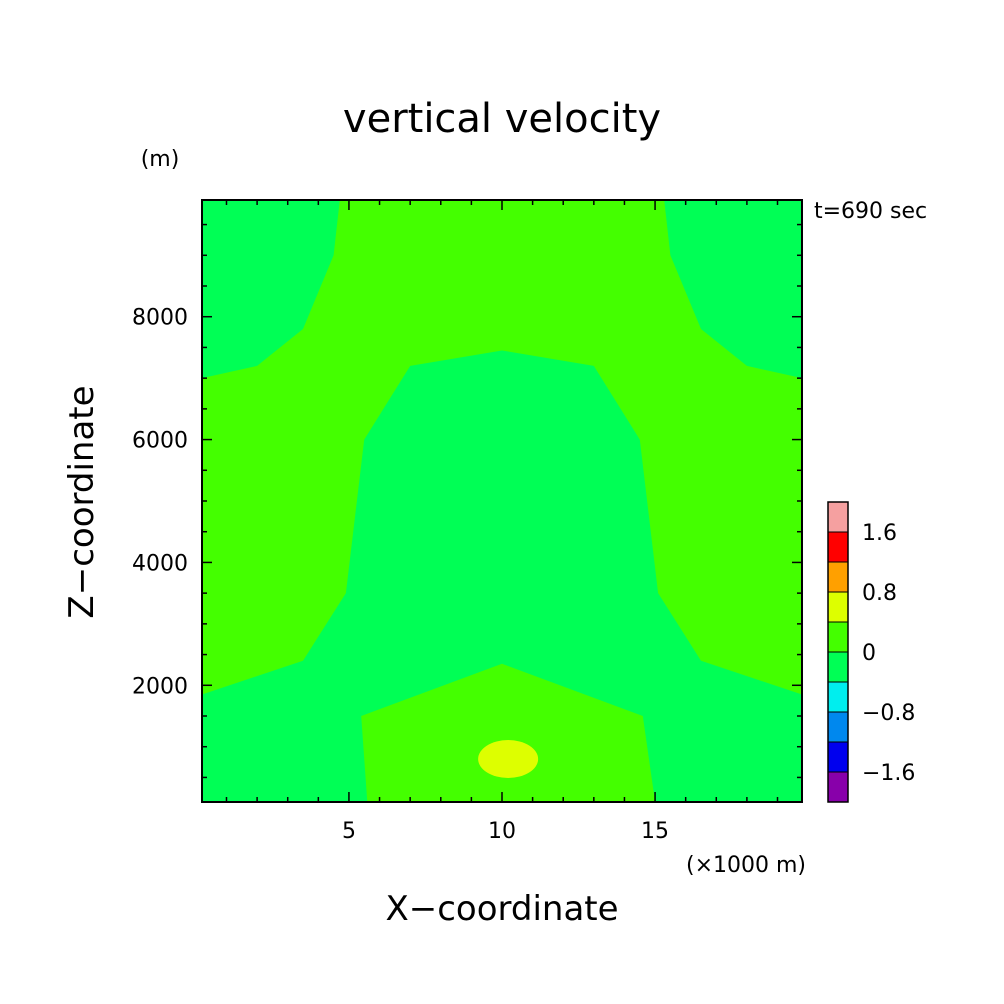  I want to click on colorbar-label: −0.8, so click(888, 713).